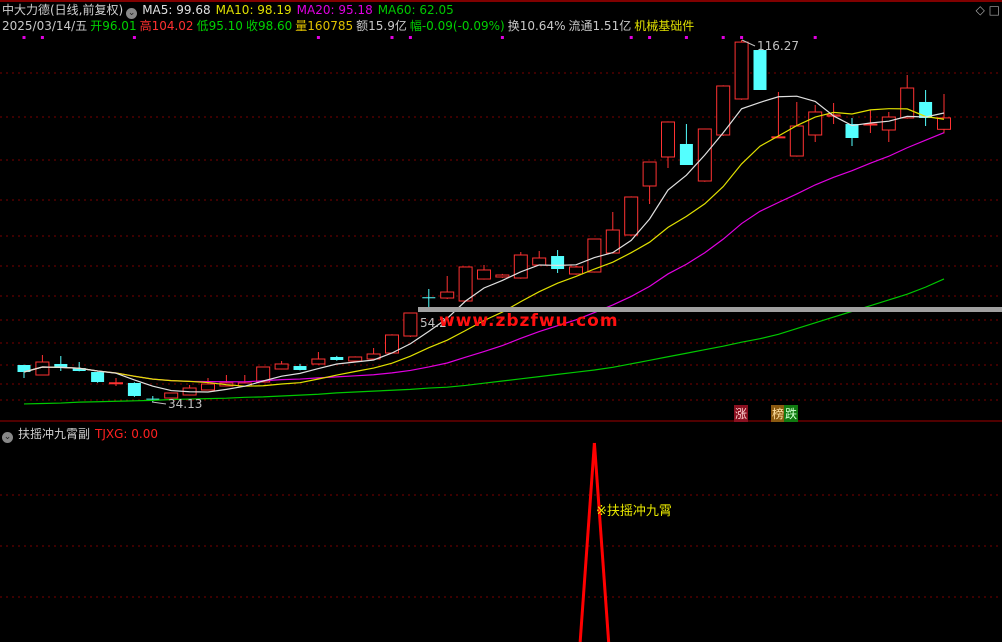 The height and width of the screenshot is (642, 1002). Describe the element at coordinates (63, 10) in the screenshot. I see `stock-title: 中大力德(日线,前复权)` at that location.